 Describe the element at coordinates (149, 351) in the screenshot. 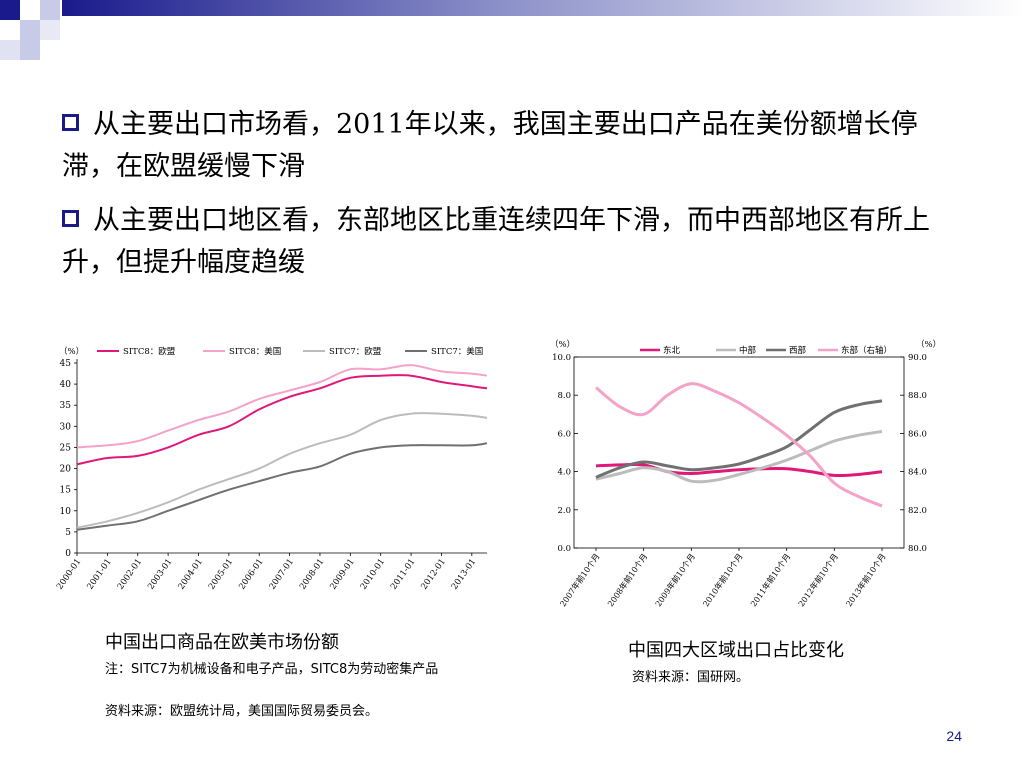

I see `legend-label: SITC8：欧盟` at that location.